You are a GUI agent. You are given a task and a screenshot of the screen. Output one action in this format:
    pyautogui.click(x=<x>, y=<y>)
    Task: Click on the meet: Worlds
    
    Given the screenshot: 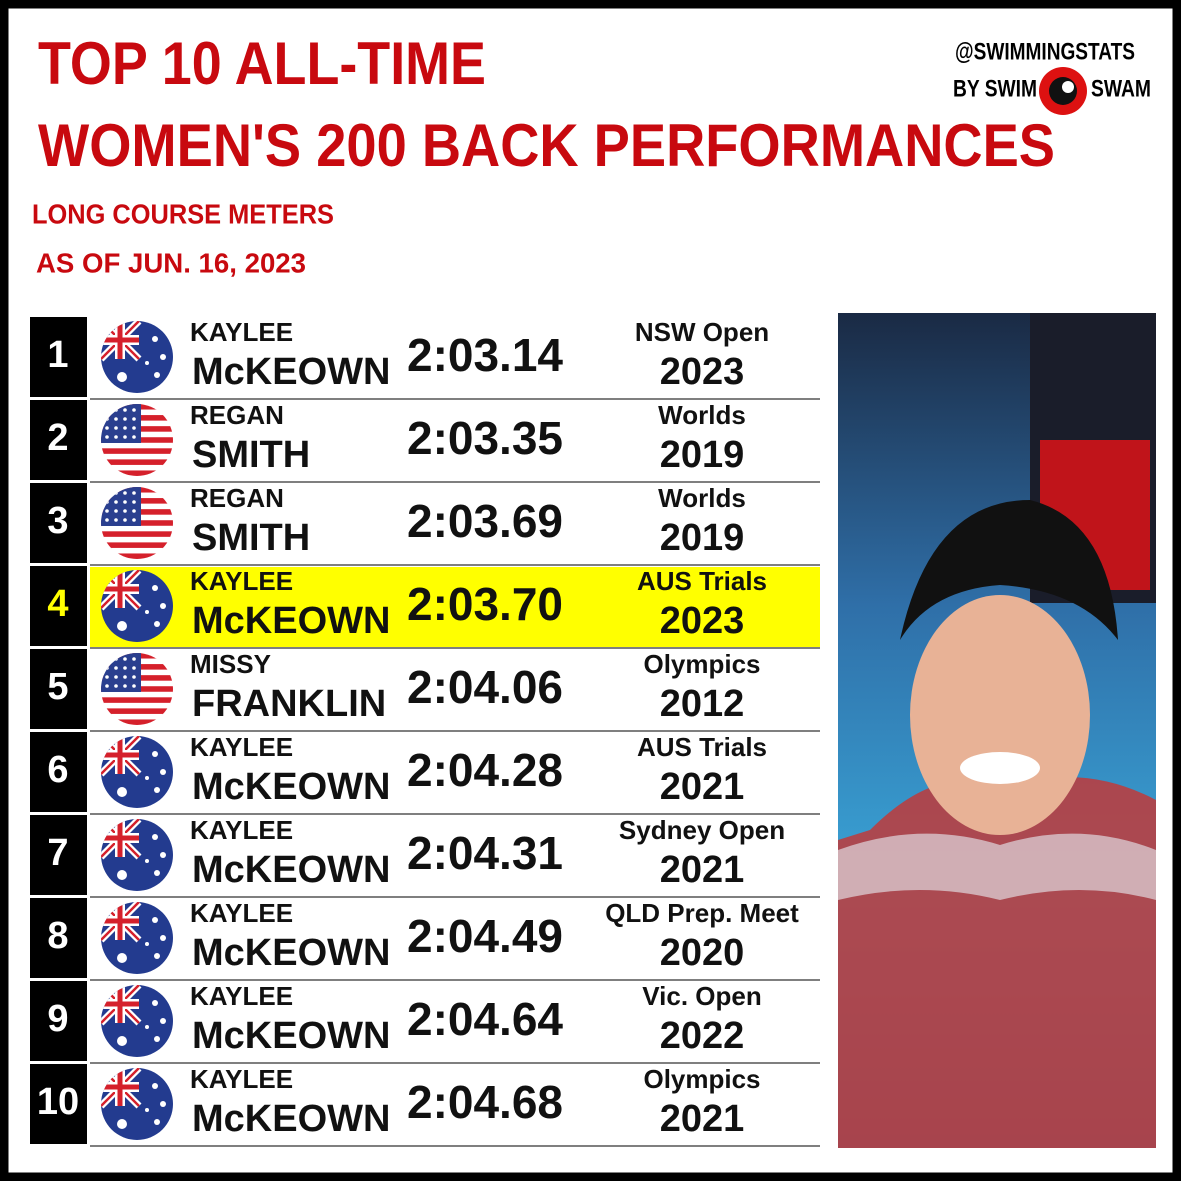 What is the action you would take?
    pyautogui.click(x=702, y=498)
    